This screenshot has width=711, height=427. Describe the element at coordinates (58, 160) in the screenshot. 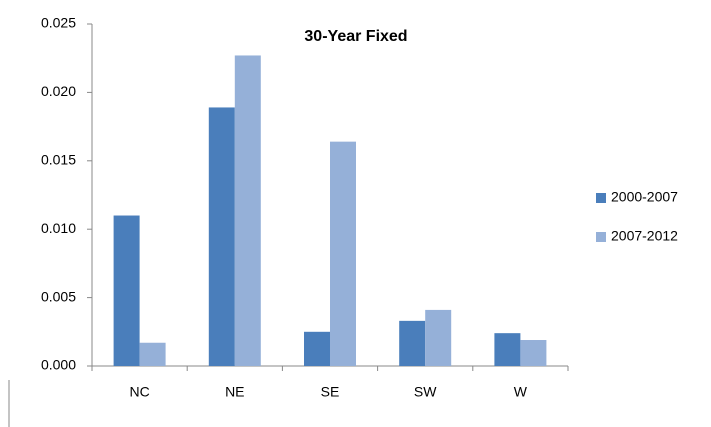

I see `y-tick-label: 0.015` at that location.